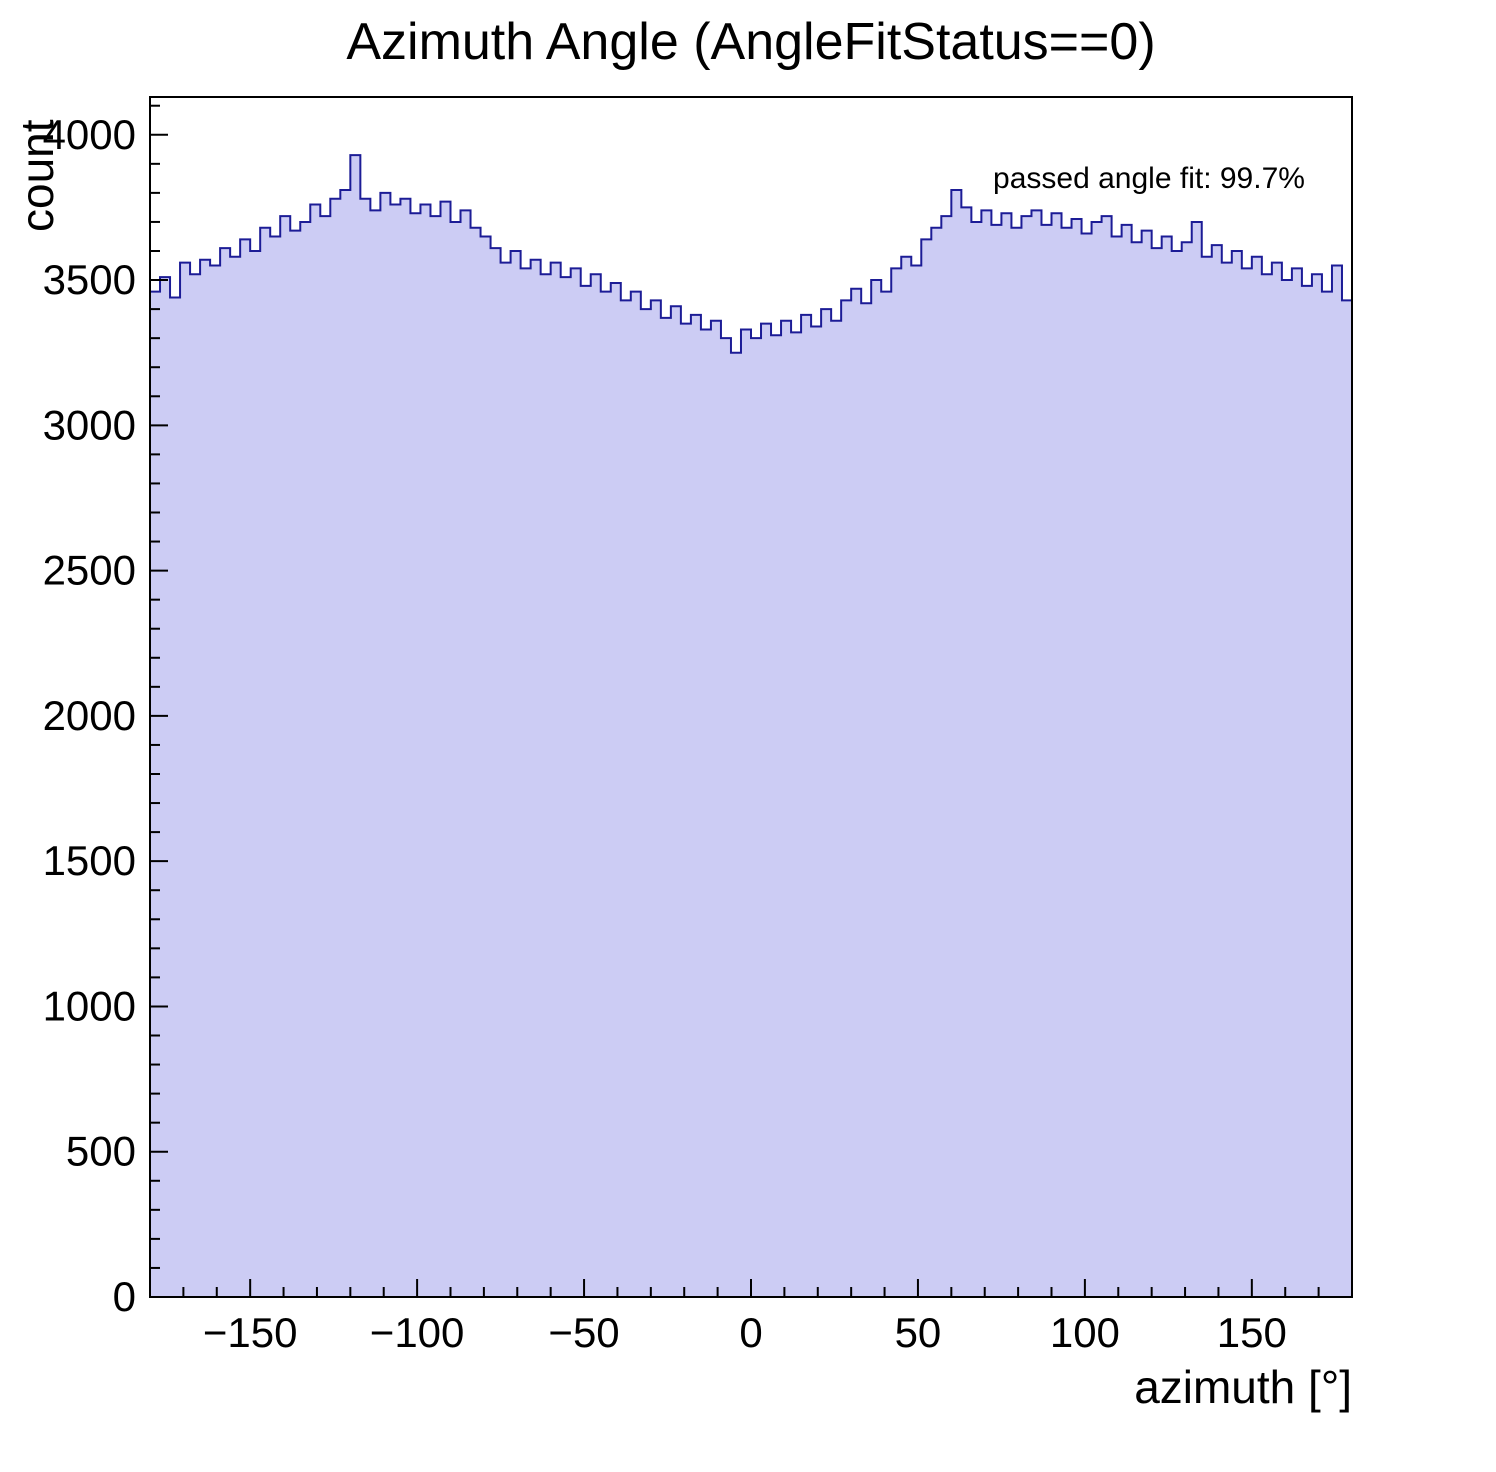  I want to click on x-tick-label: 50, so click(918, 1332).